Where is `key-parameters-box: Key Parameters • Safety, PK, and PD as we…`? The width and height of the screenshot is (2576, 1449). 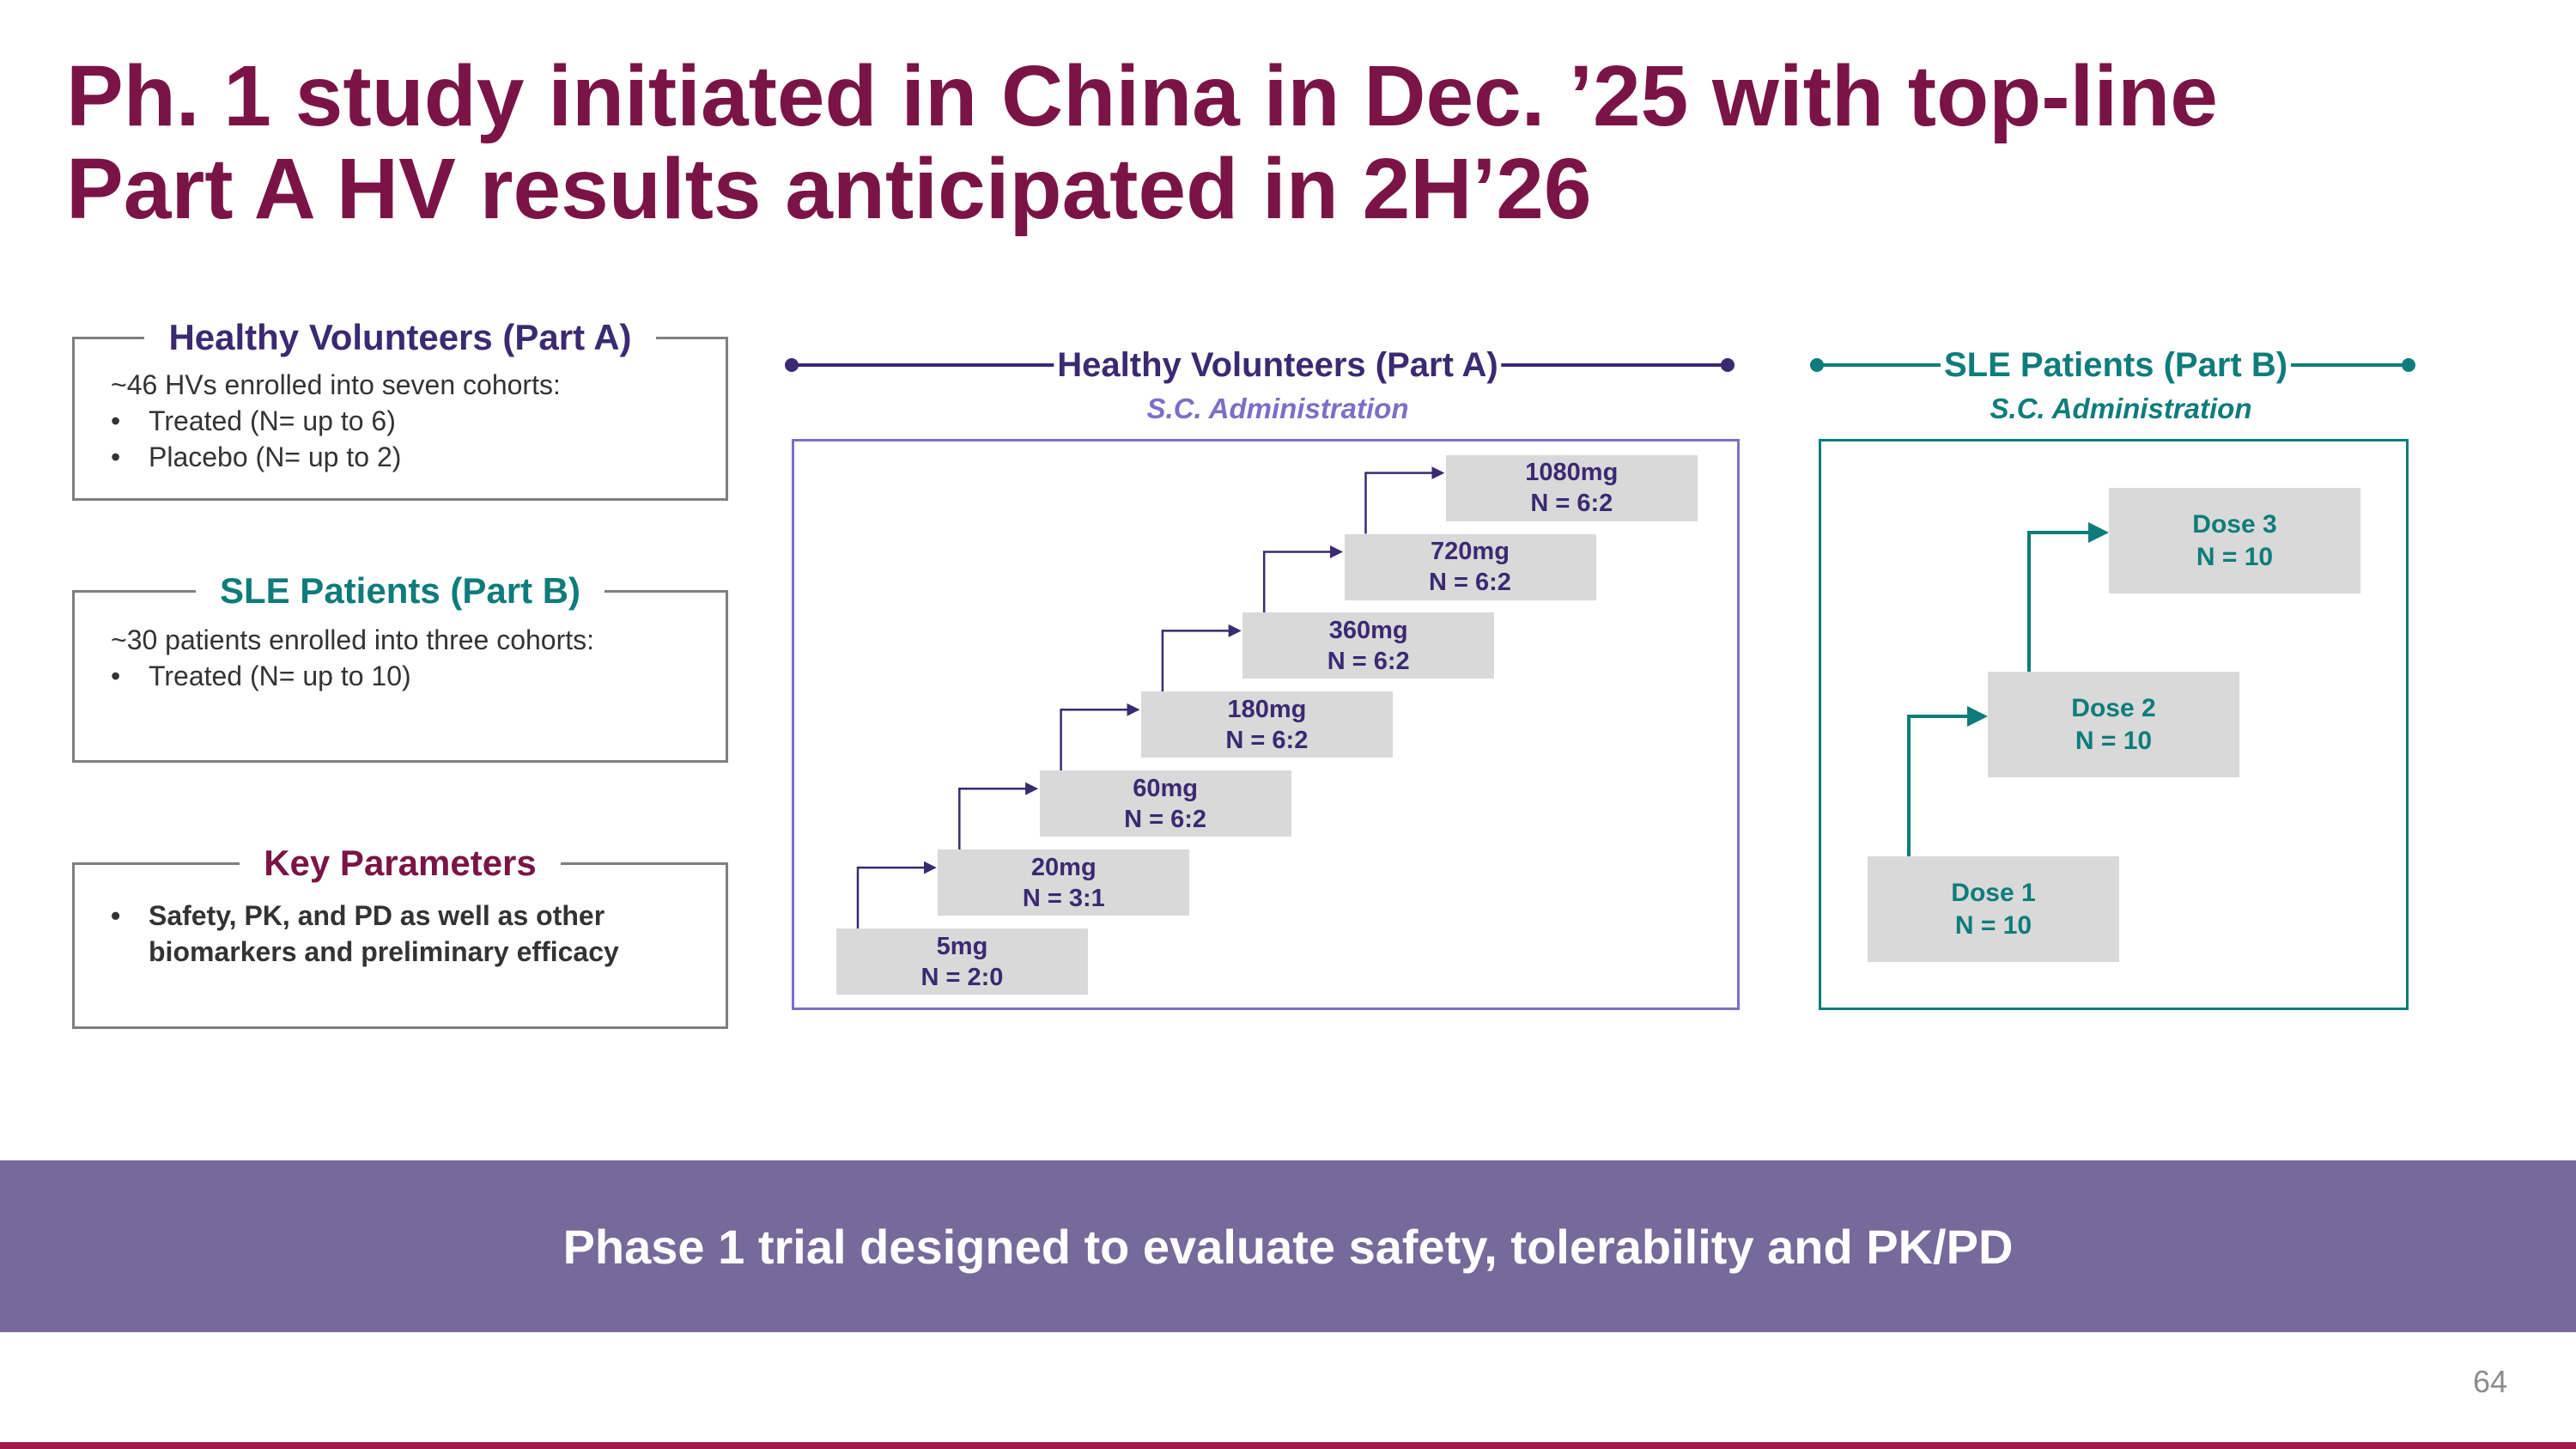 key-parameters-box: Key Parameters • Safety, PK, and PD as we… is located at coordinates (400, 936).